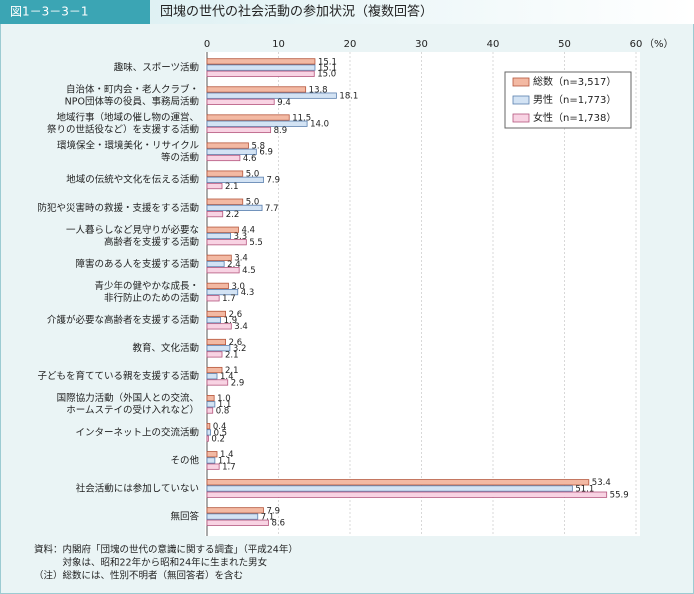  I want to click on value-label: 18.1, so click(348, 97).